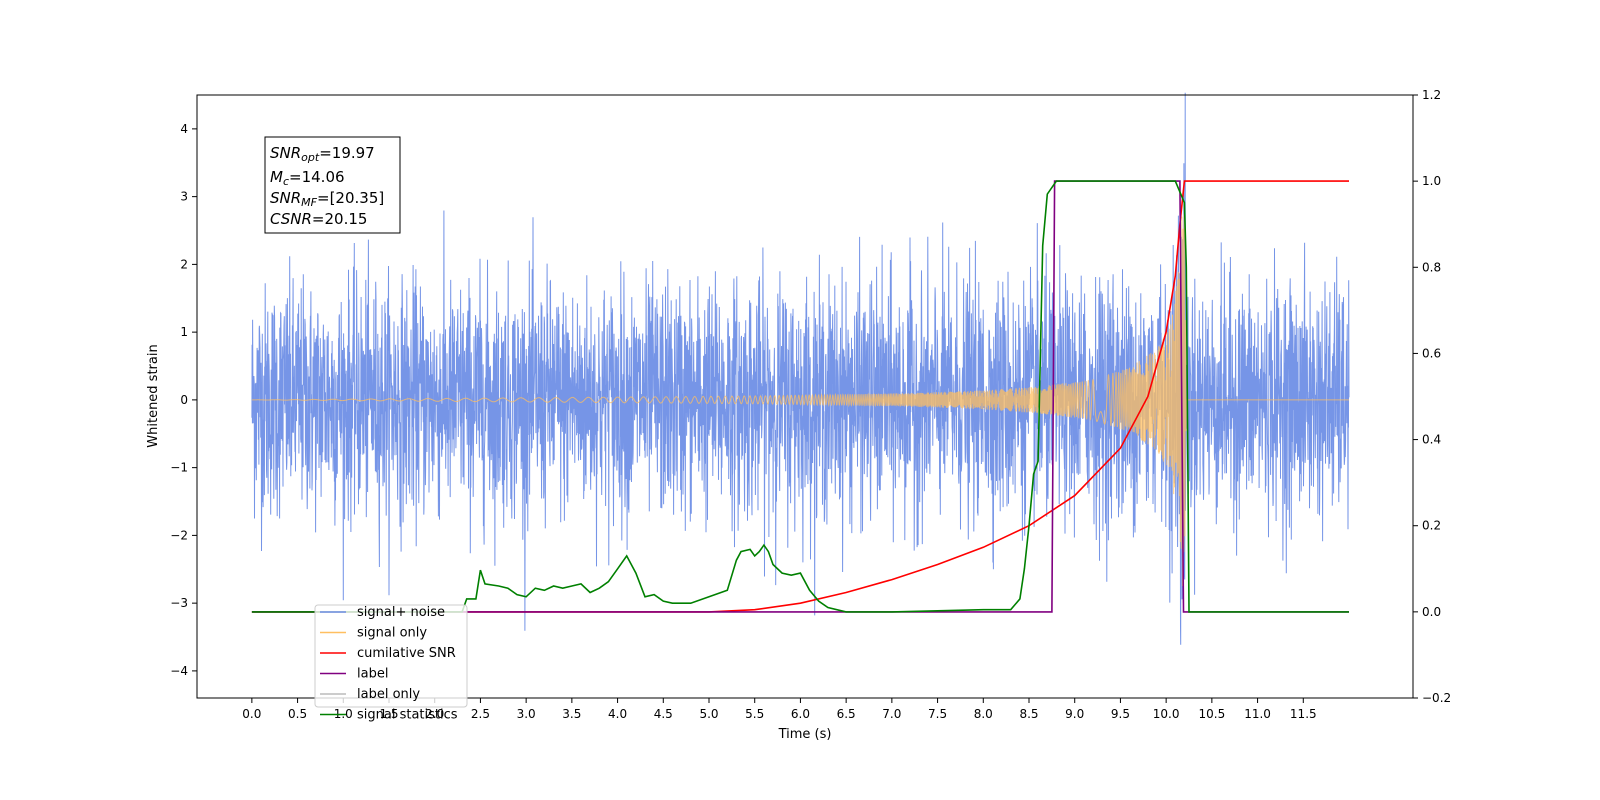  I want to click on y2-tick-label: 1.2, so click(1431, 95).